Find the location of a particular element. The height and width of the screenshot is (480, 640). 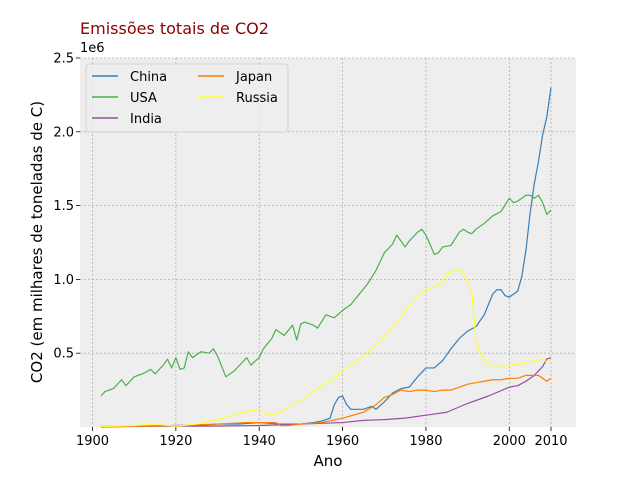

x-axis-ticks: 1900 1920 1940 1960 1980 2000 2010 is located at coordinates (322, 438).